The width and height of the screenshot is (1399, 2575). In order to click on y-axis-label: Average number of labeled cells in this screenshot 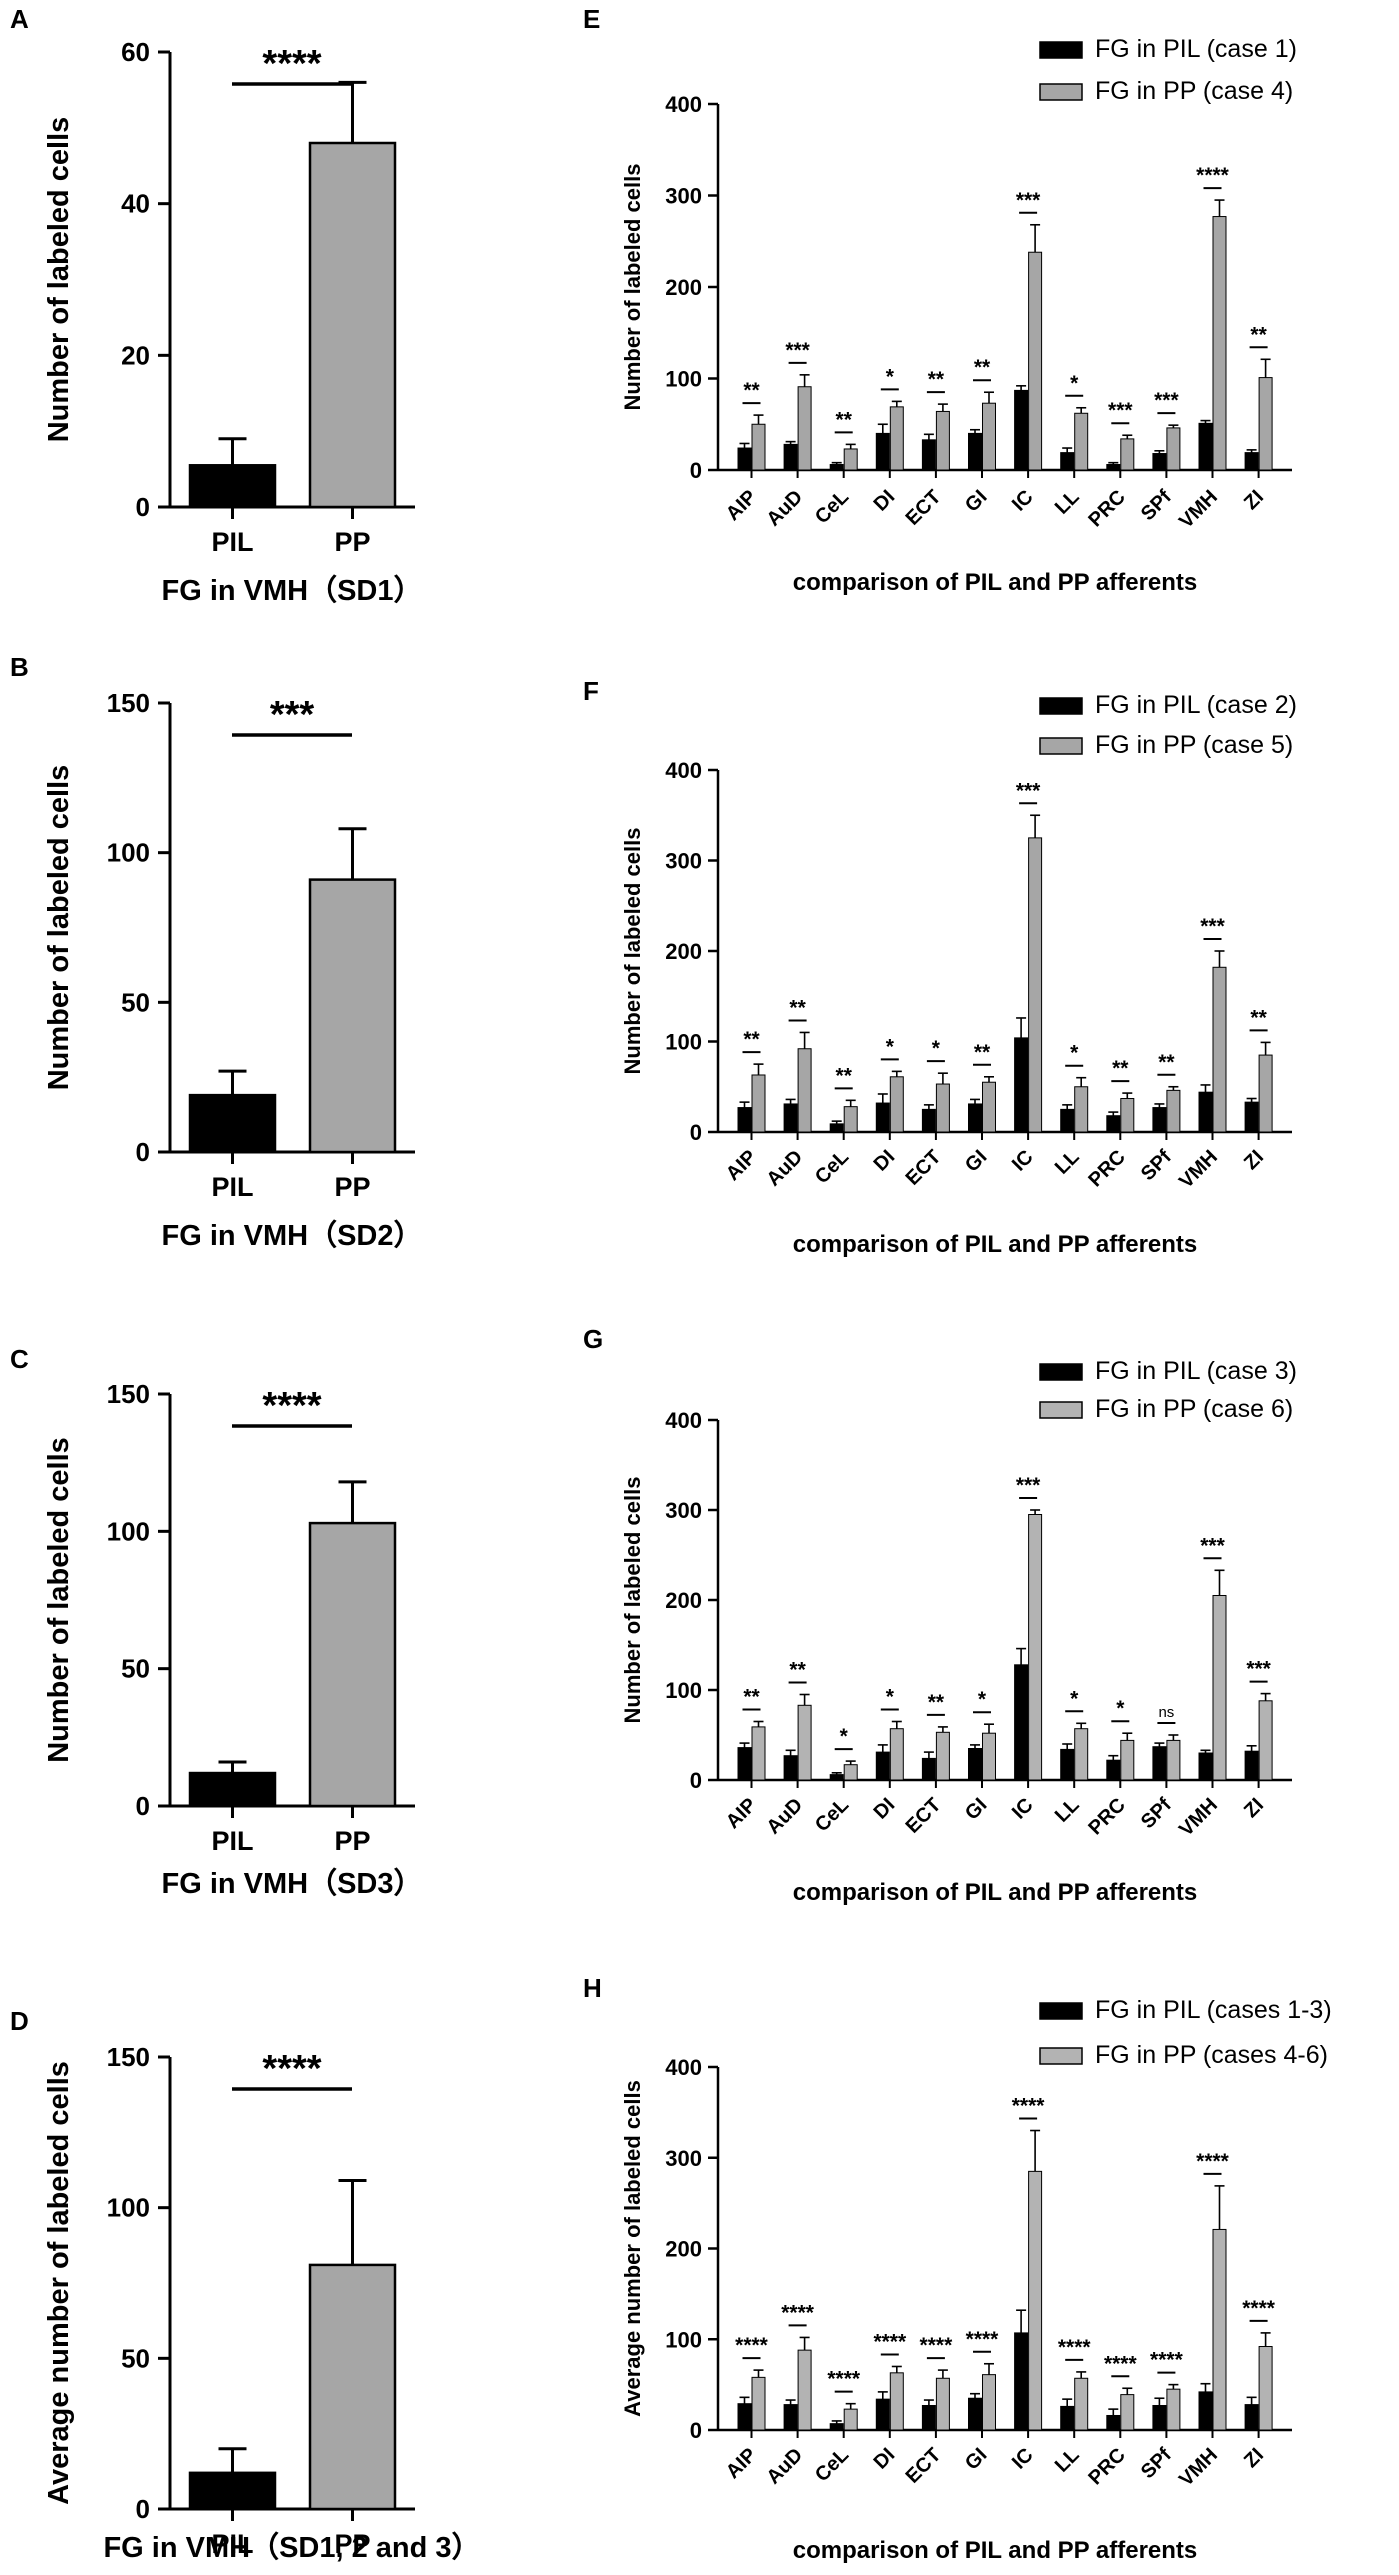, I will do `click(632, 2248)`.